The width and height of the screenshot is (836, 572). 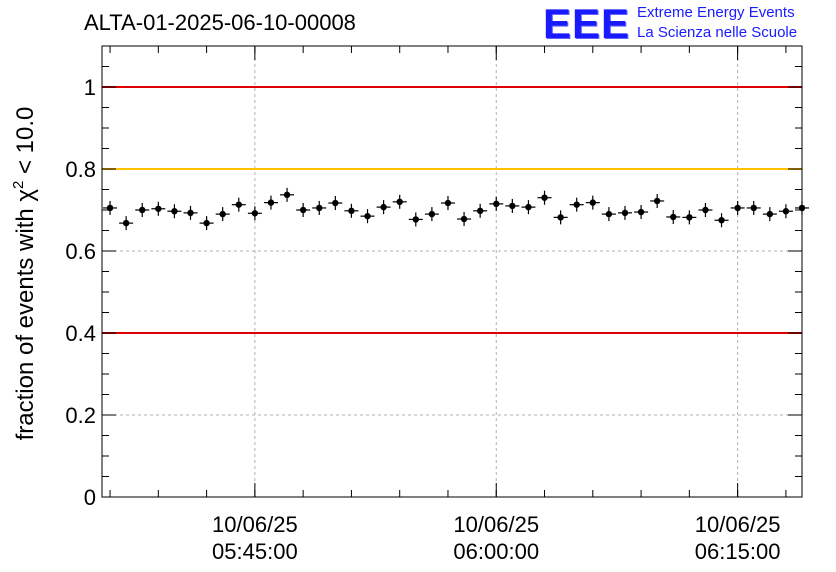 What do you see at coordinates (80, 415) in the screenshot?
I see `y-tick-label: 0.2` at bounding box center [80, 415].